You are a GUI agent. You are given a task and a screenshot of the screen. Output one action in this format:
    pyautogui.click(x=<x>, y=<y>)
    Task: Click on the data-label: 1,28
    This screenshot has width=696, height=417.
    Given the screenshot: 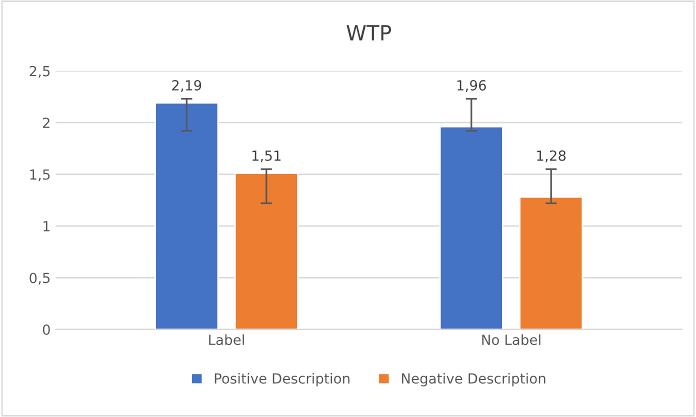 What is the action you would take?
    pyautogui.click(x=551, y=156)
    